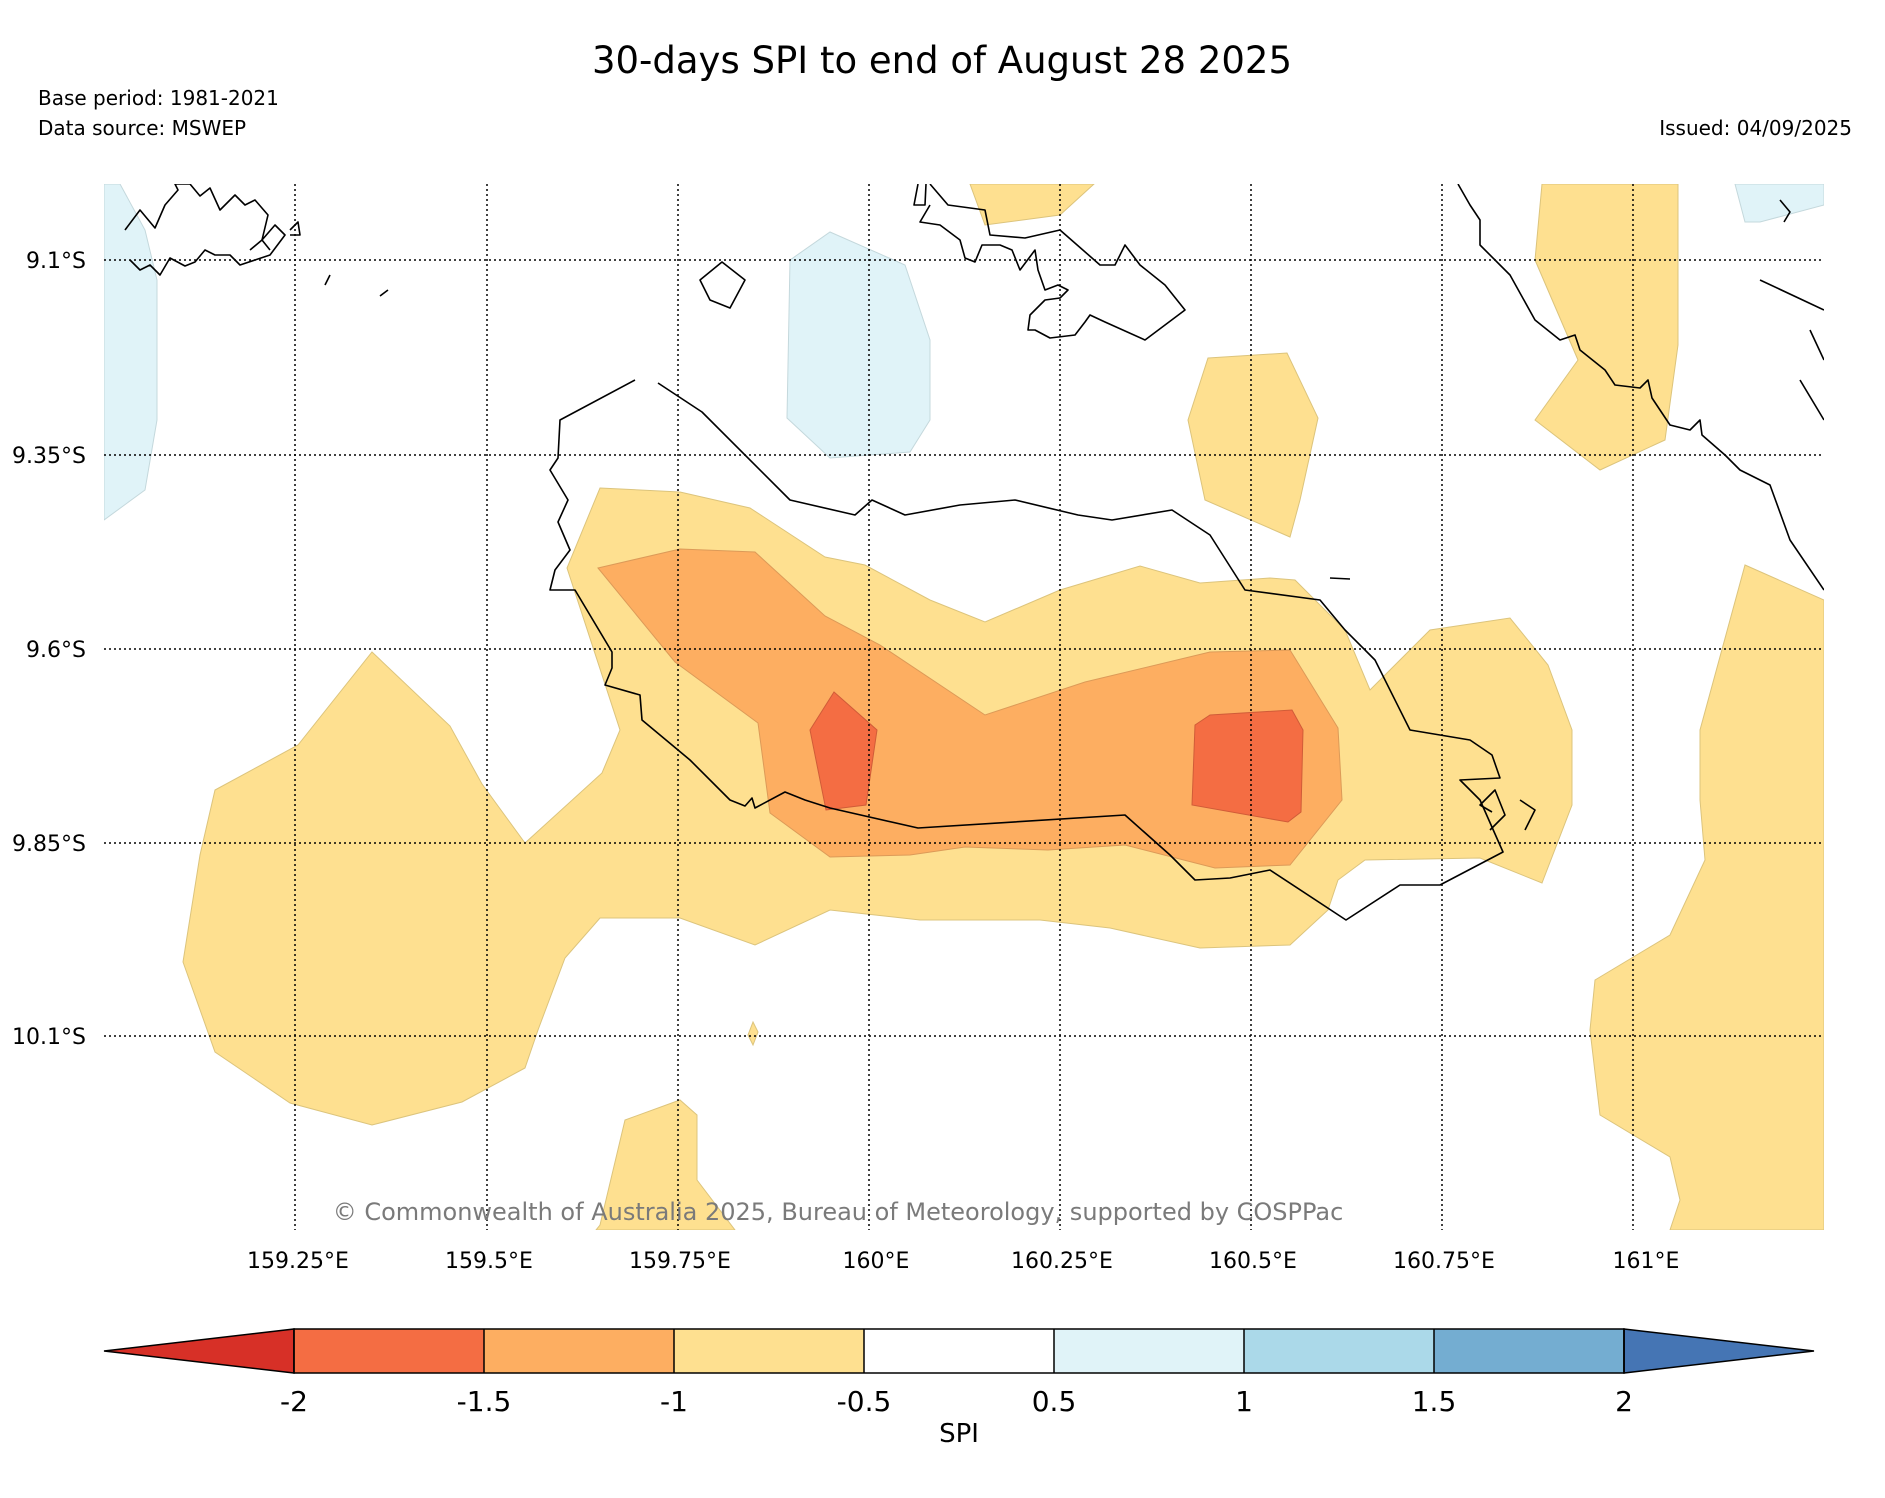 The height and width of the screenshot is (1498, 1885). Describe the element at coordinates (199, 1351) in the screenshot. I see `colorbar-extend-low` at that location.